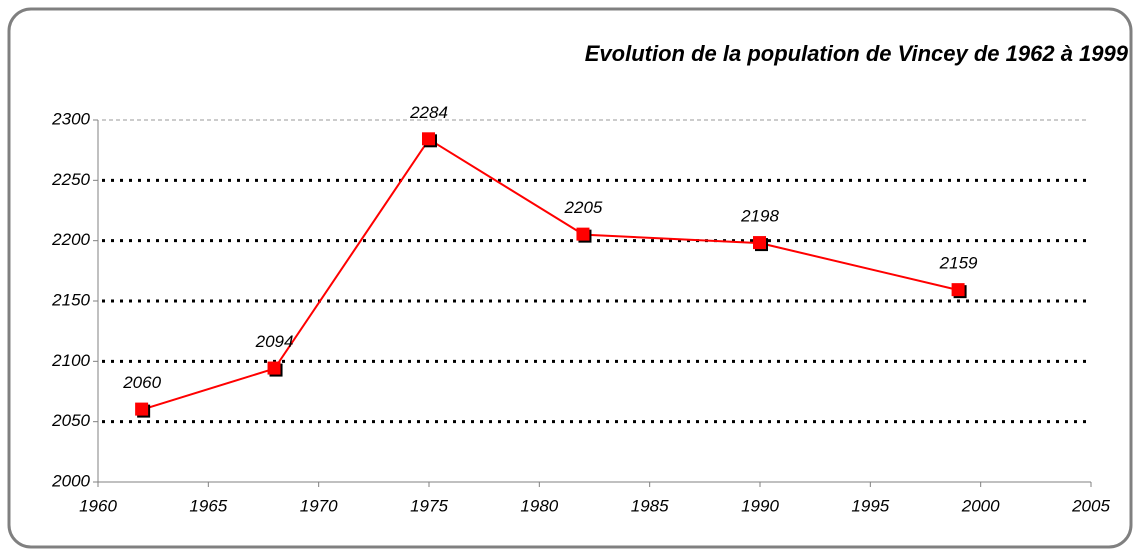  Describe the element at coordinates (70, 360) in the screenshot. I see `y-tick-label: 2100` at that location.